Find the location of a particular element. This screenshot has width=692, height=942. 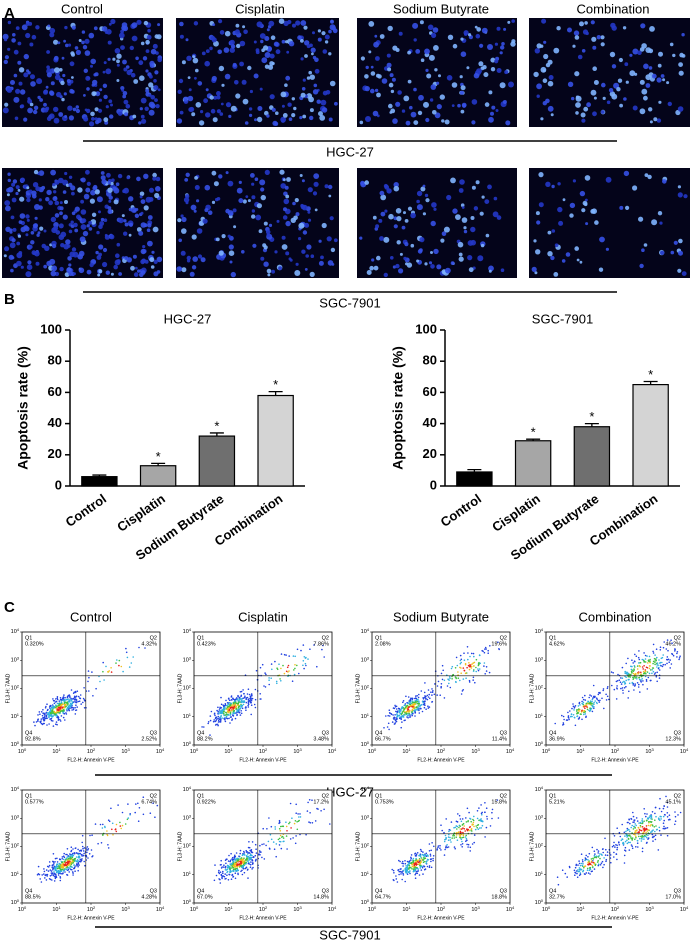

x-tick-label: 103 is located at coordinates (475, 751).